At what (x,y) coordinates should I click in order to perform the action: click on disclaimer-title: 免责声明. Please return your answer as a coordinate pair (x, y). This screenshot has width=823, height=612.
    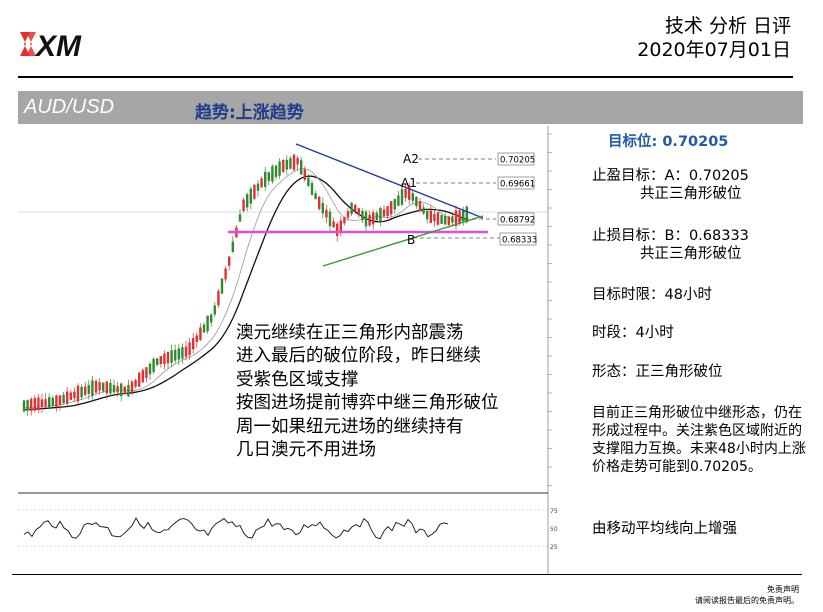
    Looking at the image, I should click on (783, 589).